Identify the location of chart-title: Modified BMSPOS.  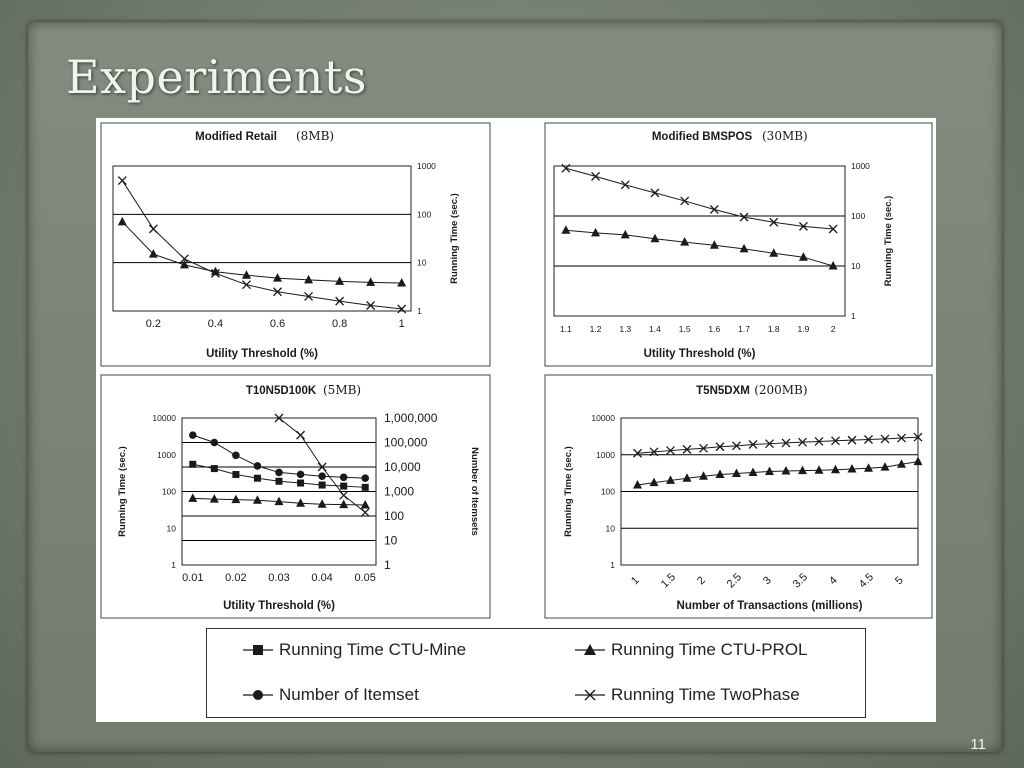
(702, 137).